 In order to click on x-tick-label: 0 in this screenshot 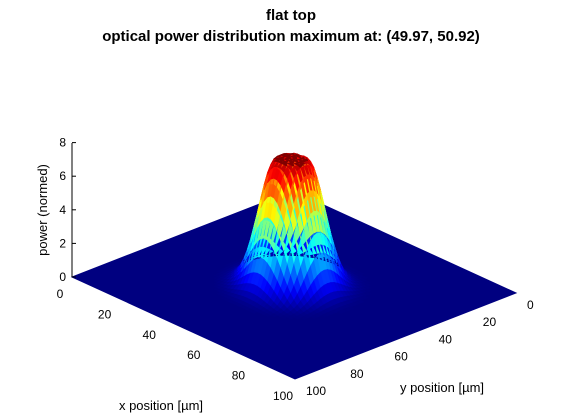, I will do `click(60, 294)`.